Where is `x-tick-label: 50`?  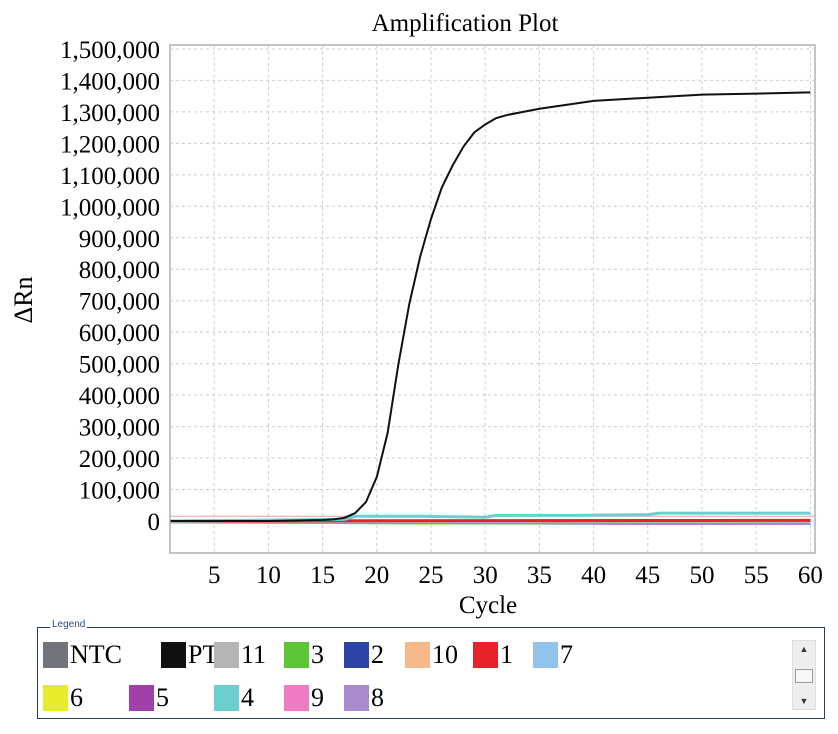 x-tick-label: 50 is located at coordinates (702, 575).